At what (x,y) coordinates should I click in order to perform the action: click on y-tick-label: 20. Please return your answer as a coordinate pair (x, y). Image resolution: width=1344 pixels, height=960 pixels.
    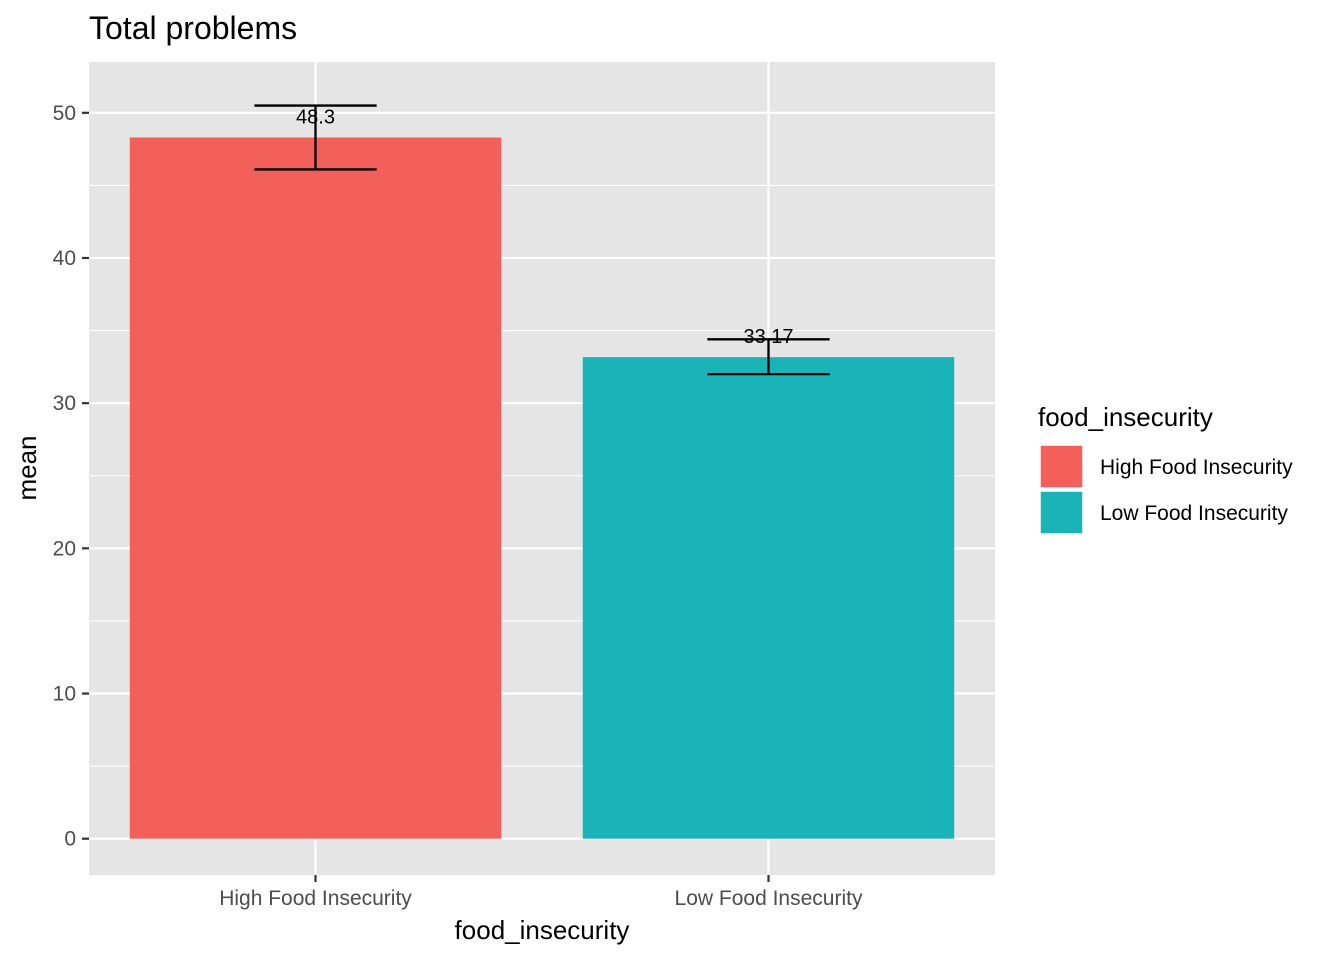
    Looking at the image, I should click on (64, 548).